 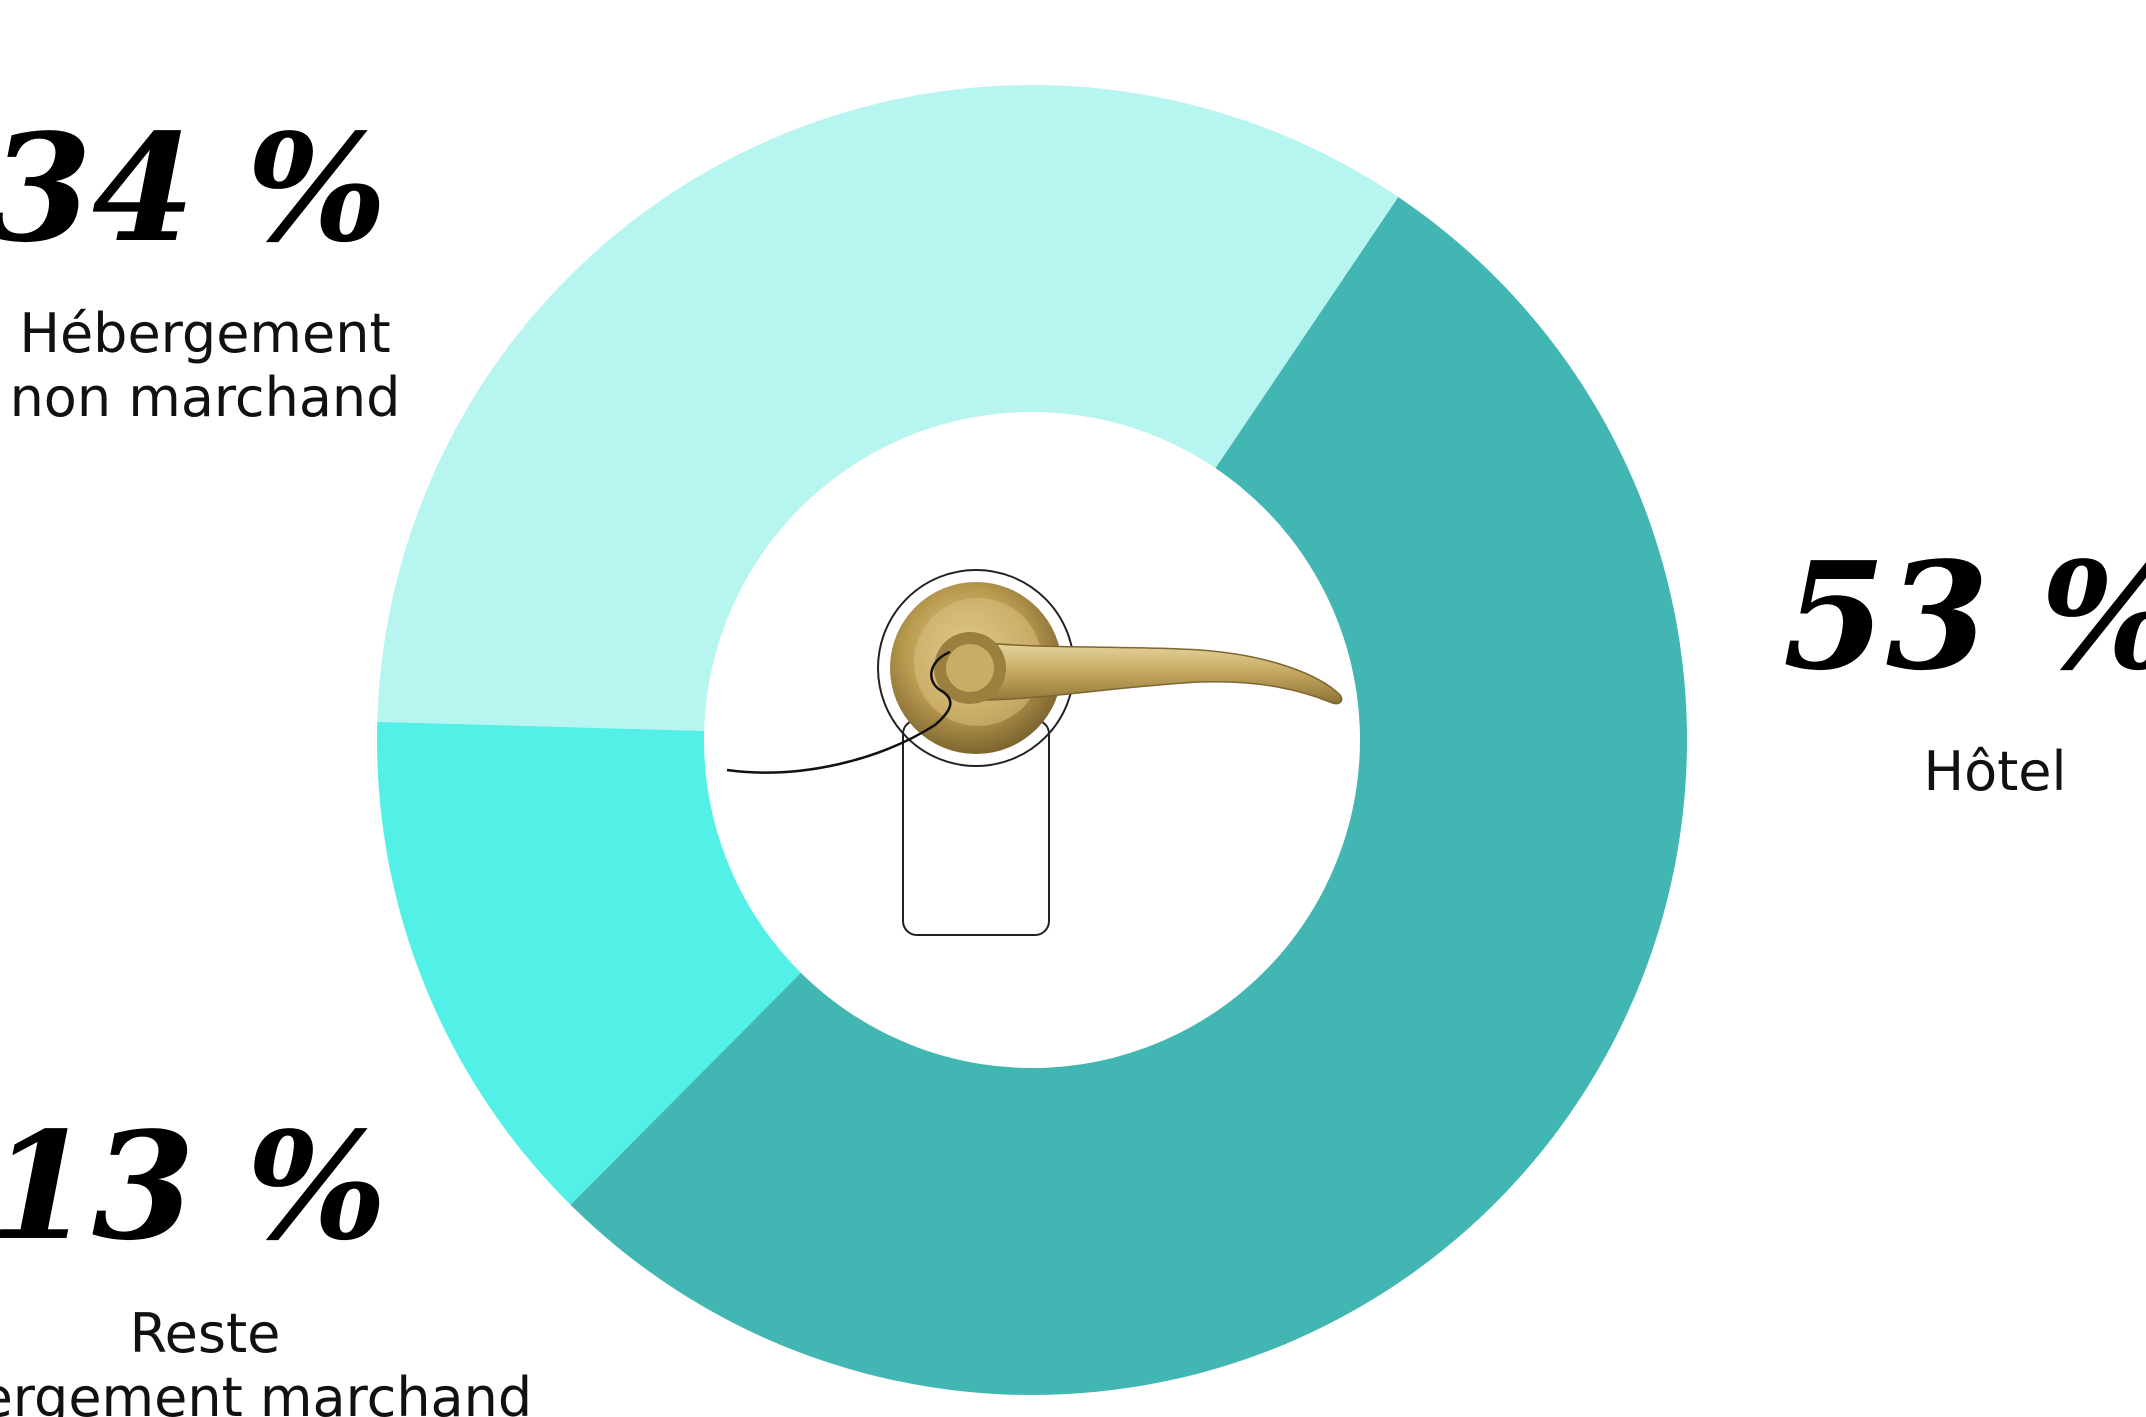 What do you see at coordinates (1964, 616) in the screenshot?
I see `slice-value-label: 53 %` at bounding box center [1964, 616].